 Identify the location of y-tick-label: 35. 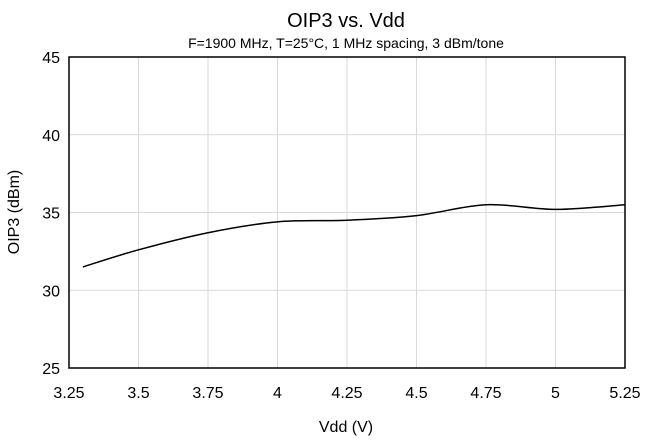
(51, 214).